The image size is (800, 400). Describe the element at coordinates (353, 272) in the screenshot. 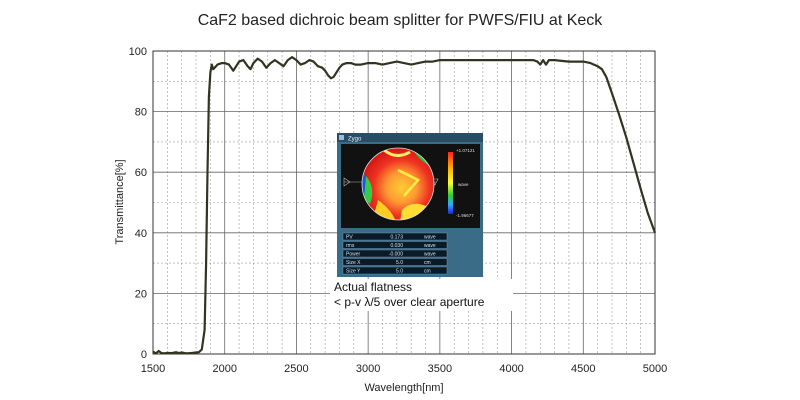

I see `measurement-label: Size Y` at that location.